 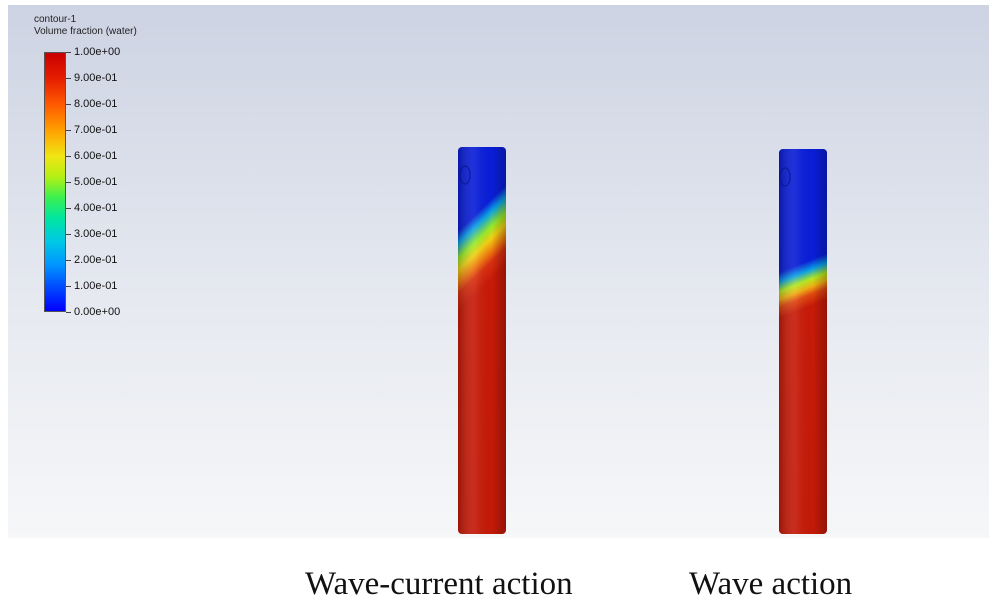 I want to click on legend-tick: 0.00e+00, so click(x=93, y=312).